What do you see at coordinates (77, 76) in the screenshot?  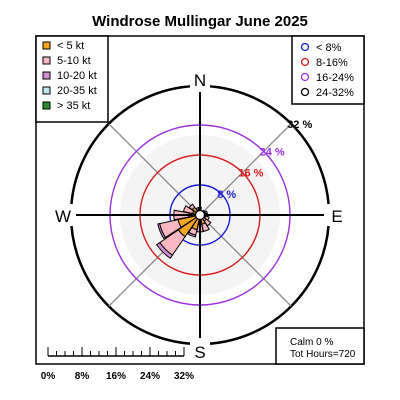 I see `speed-legend-label: 10-20 kt` at bounding box center [77, 76].